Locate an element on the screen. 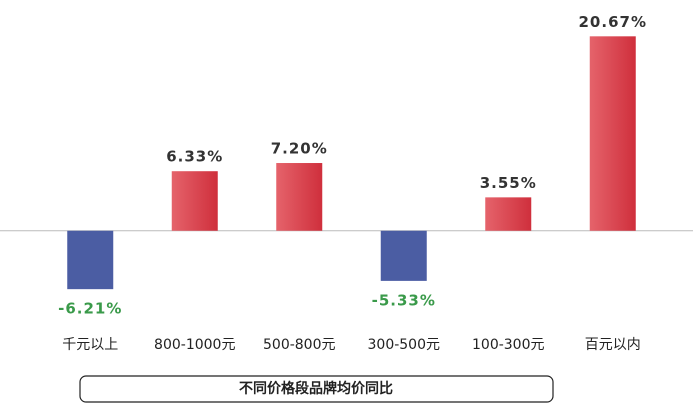 Image resolution: width=693 pixels, height=411 pixels. chart-title: 不同价格段品牌均价同比 is located at coordinates (316, 388).